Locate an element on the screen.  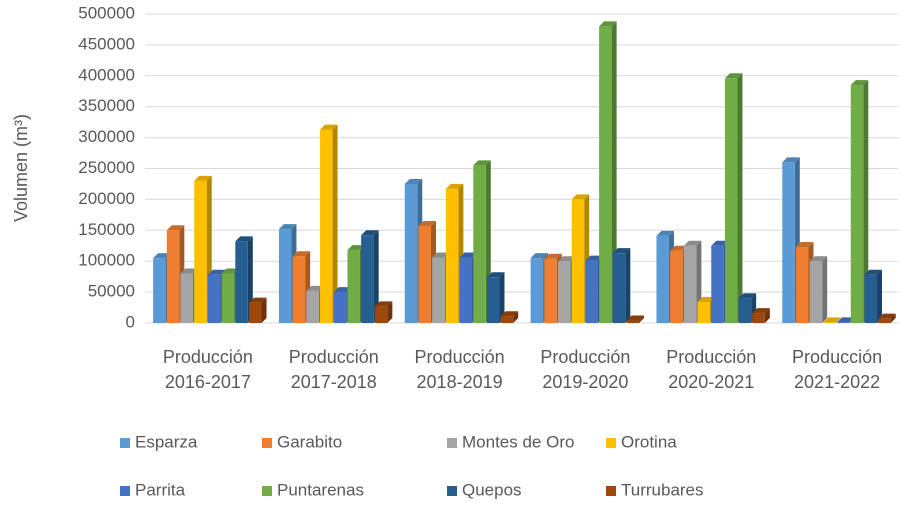
legend-label: Esparza is located at coordinates (166, 441).